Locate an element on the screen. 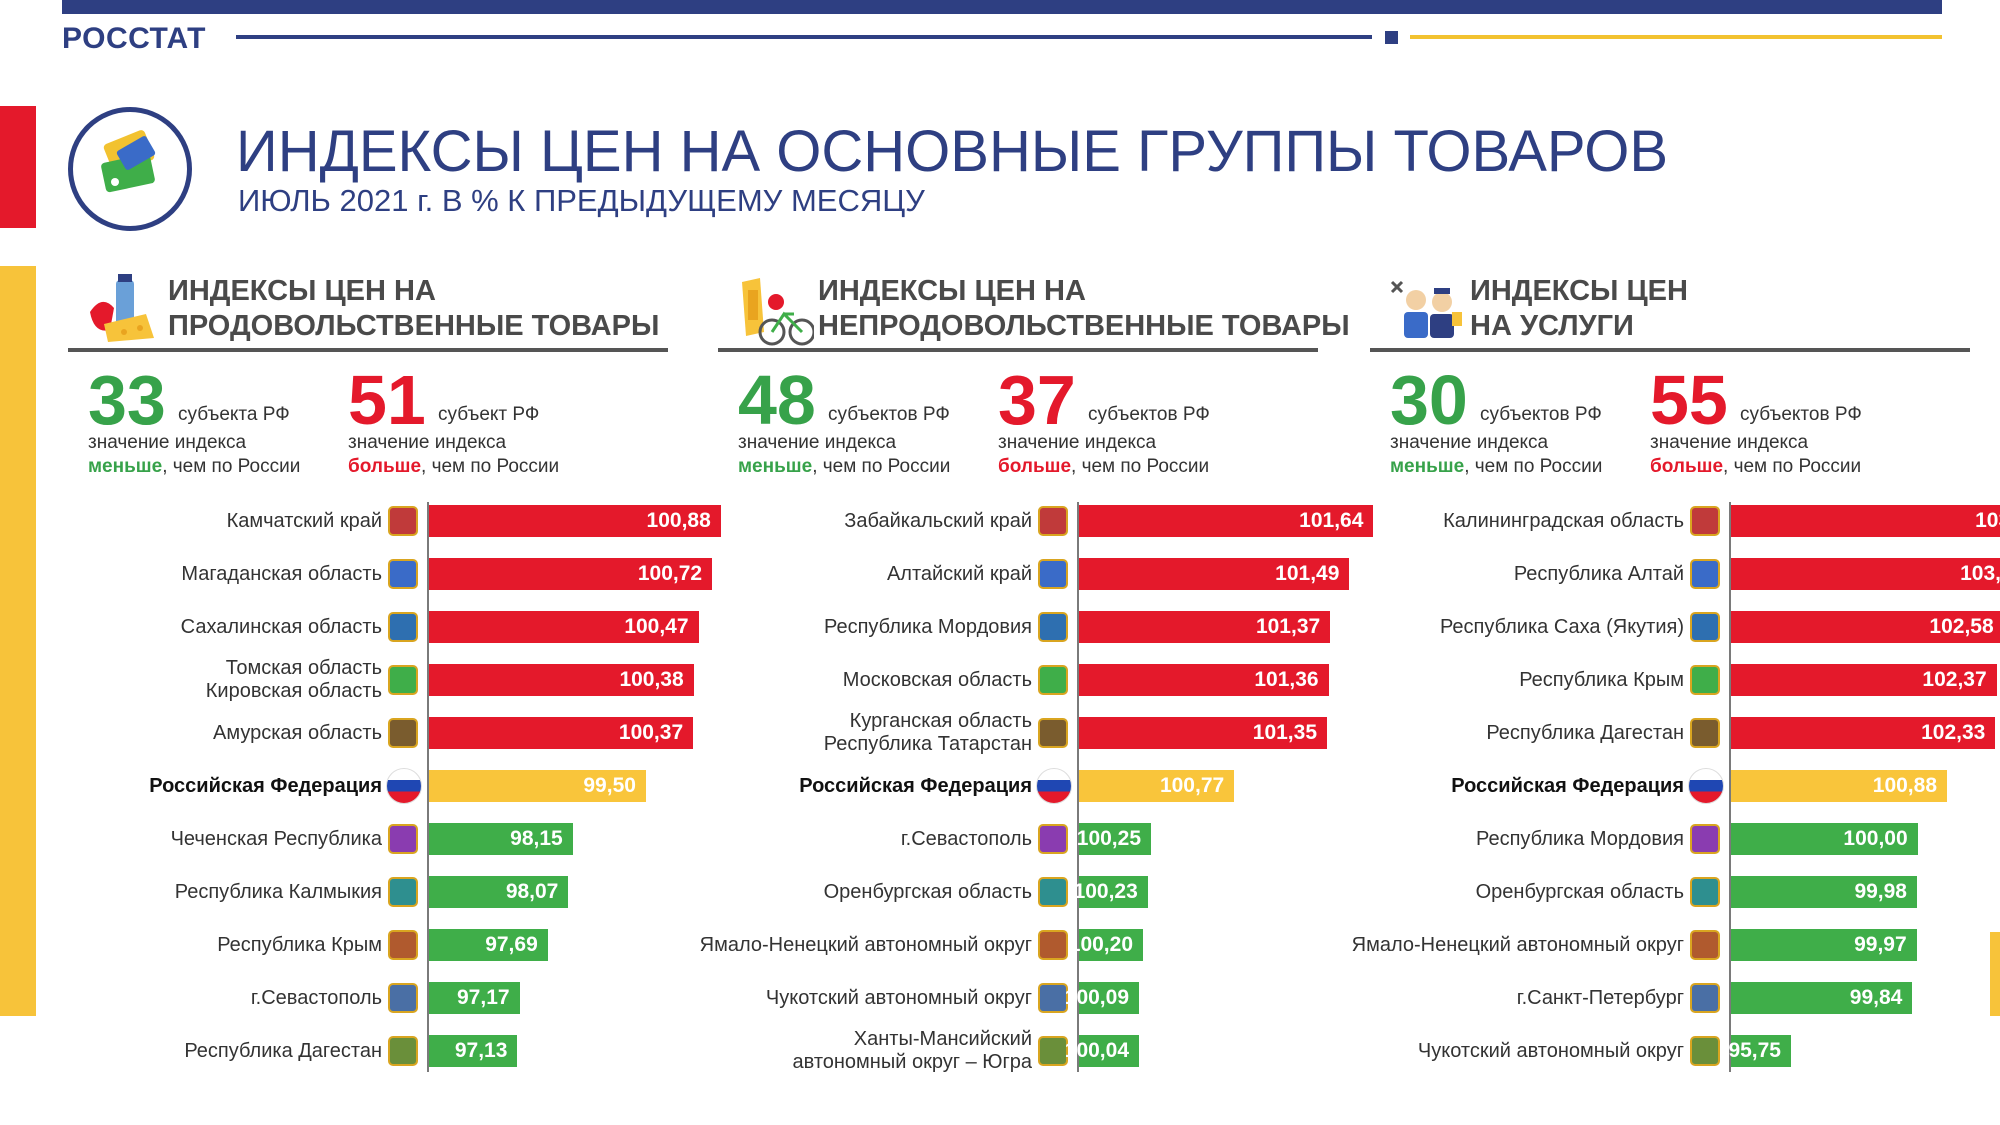  bar-value-label: 100,47 is located at coordinates (656, 626).